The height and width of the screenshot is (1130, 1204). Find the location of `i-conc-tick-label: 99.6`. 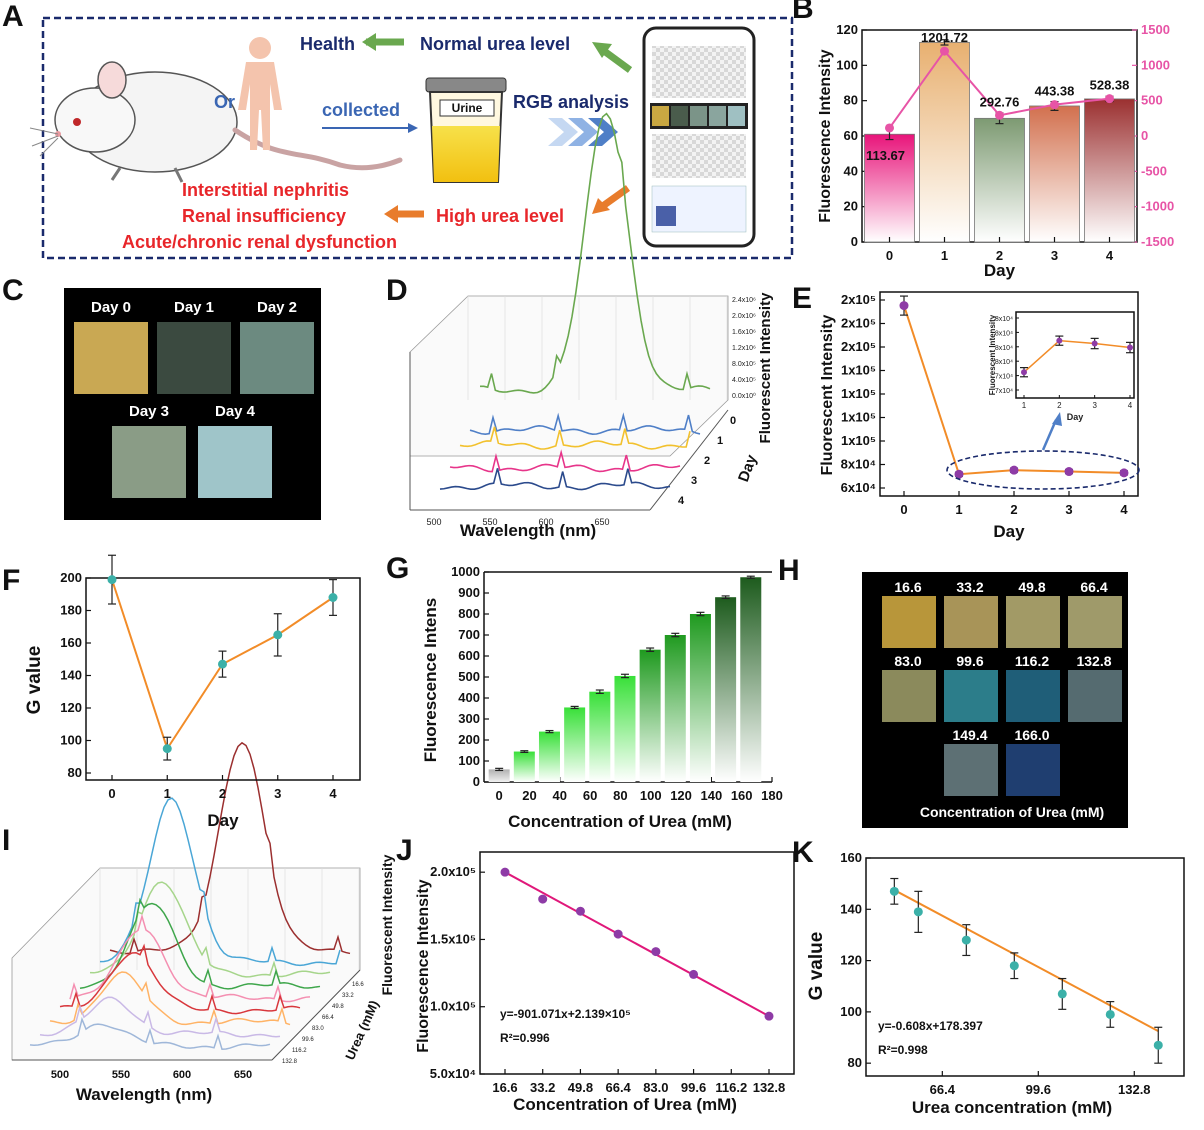

i-conc-tick-label: 99.6 is located at coordinates (308, 1040).